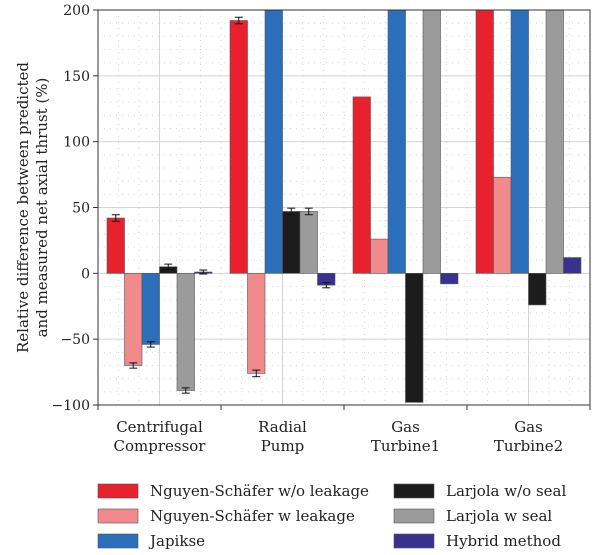  I want to click on legend-item: Nguyen-Schäfer w leakage, so click(226, 516).